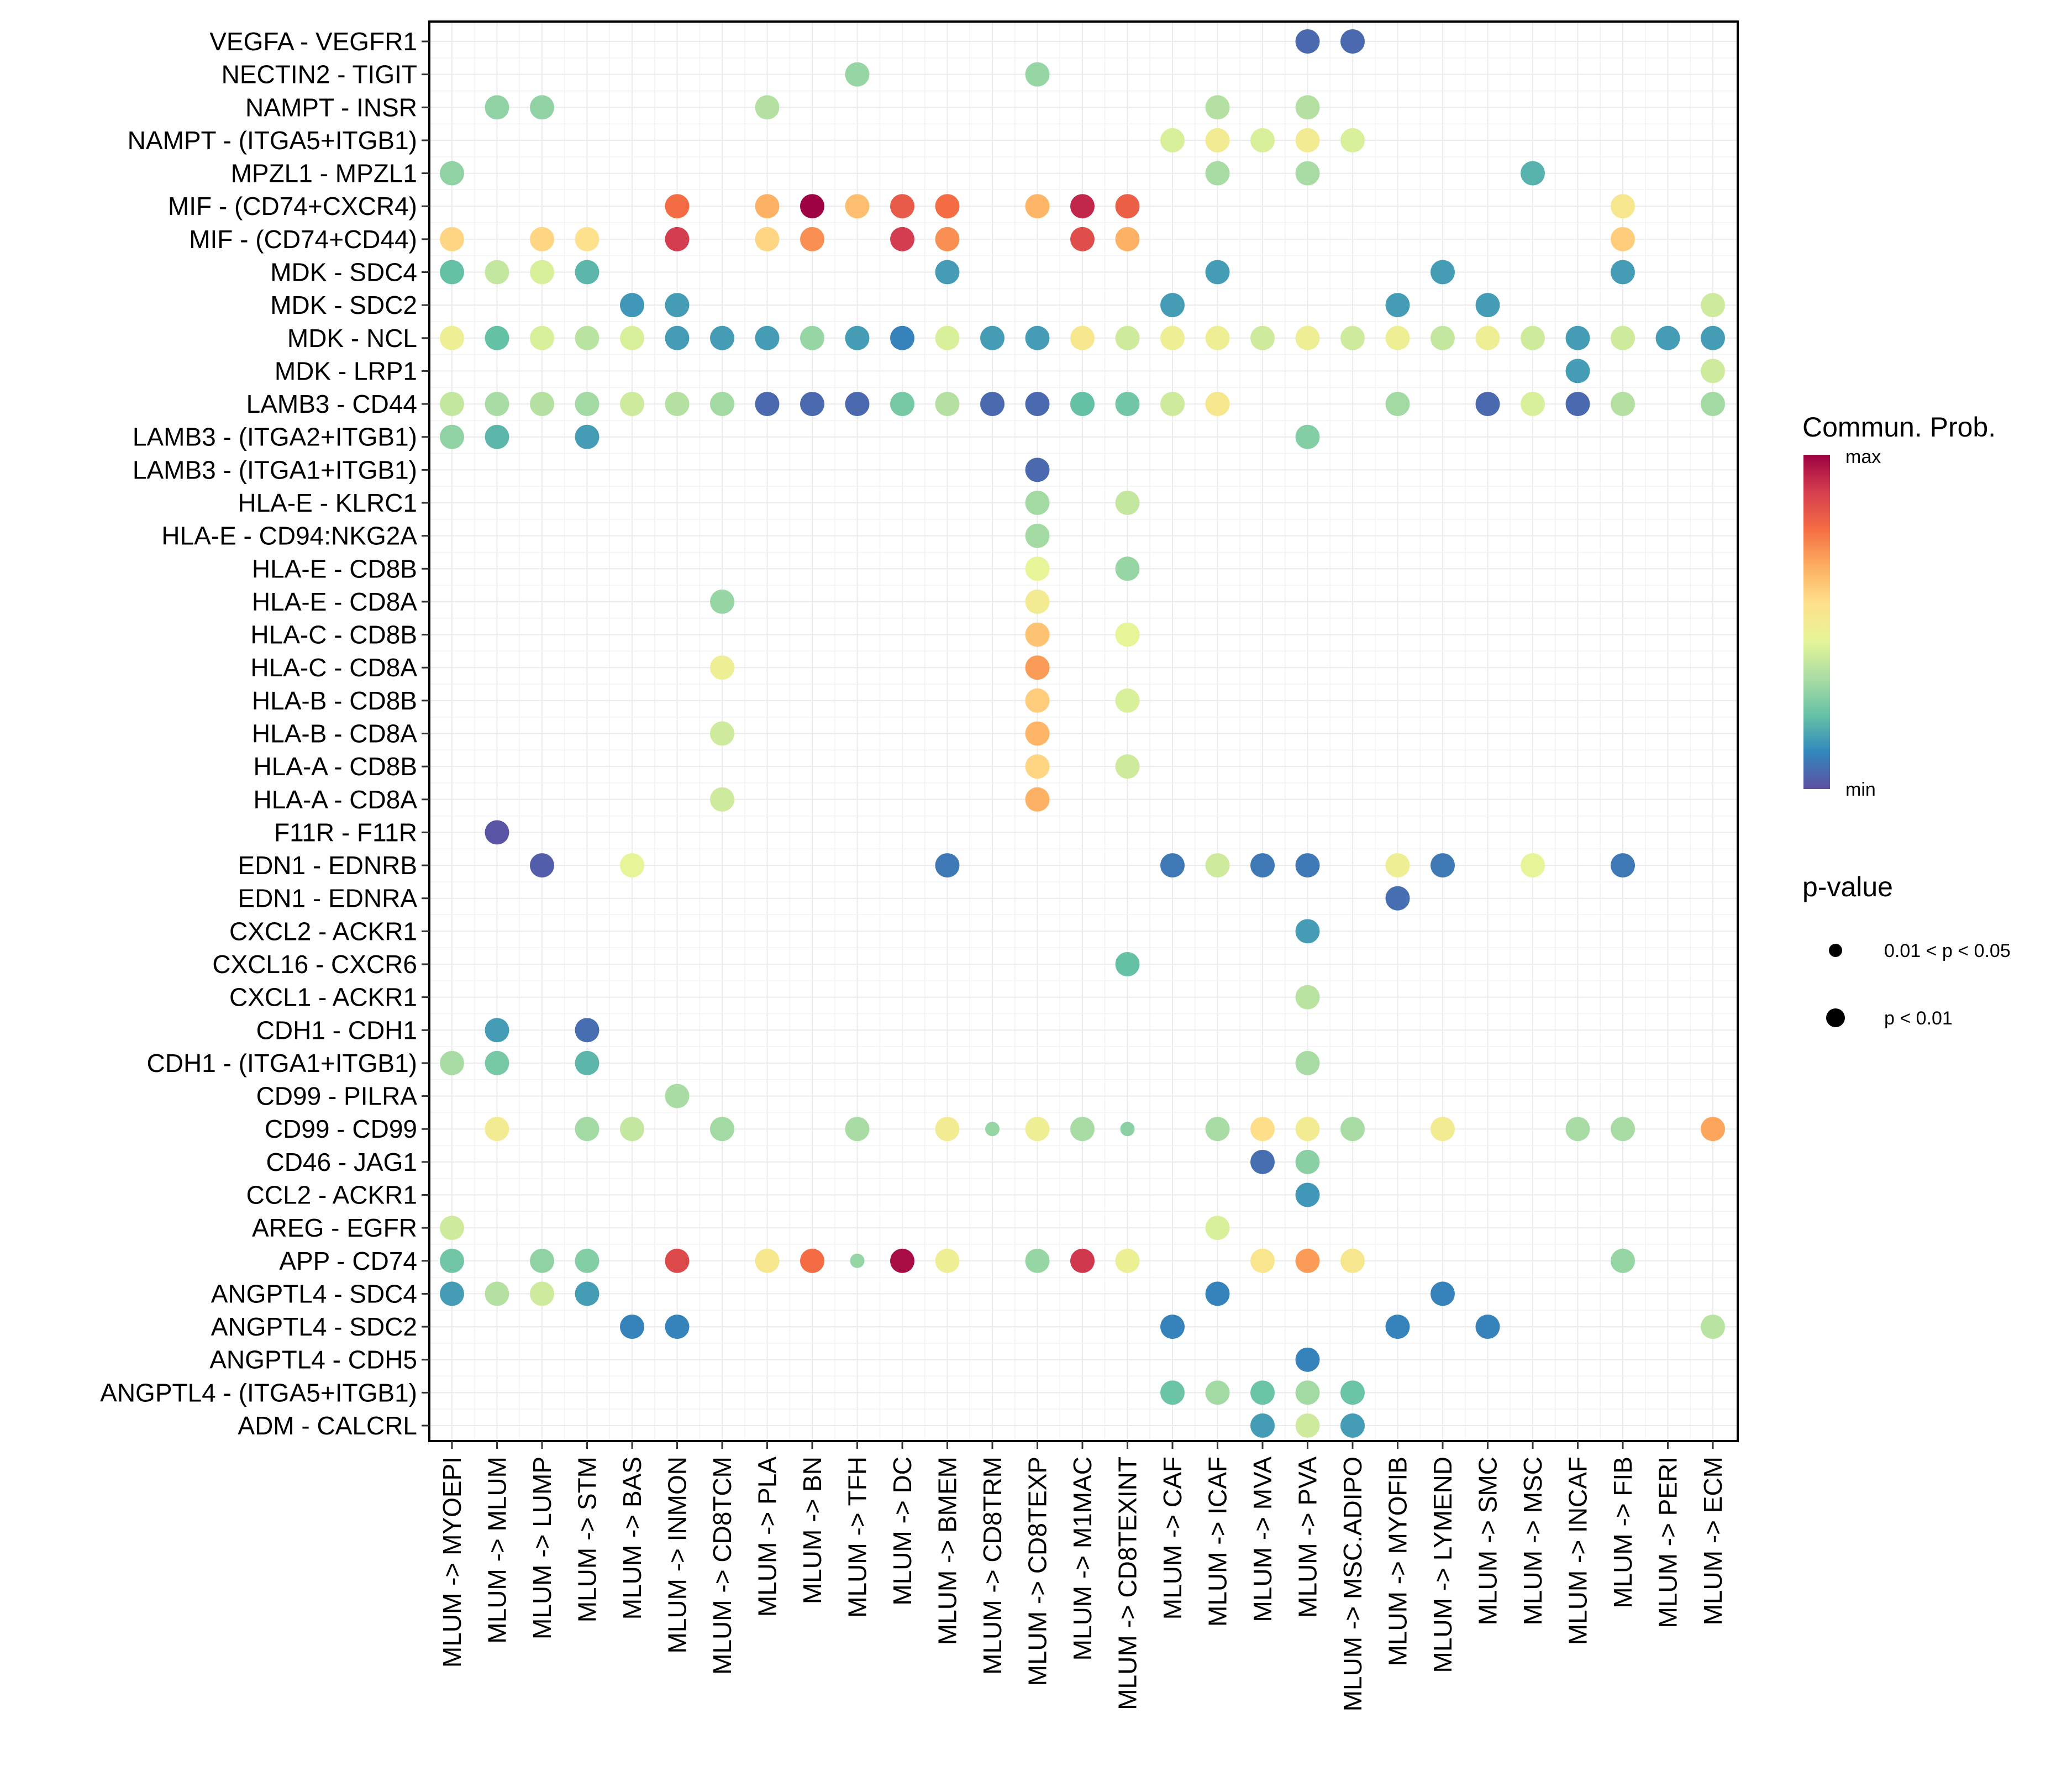  Describe the element at coordinates (1918, 1018) in the screenshot. I see `size-legend-label-large: p < 0.01` at that location.